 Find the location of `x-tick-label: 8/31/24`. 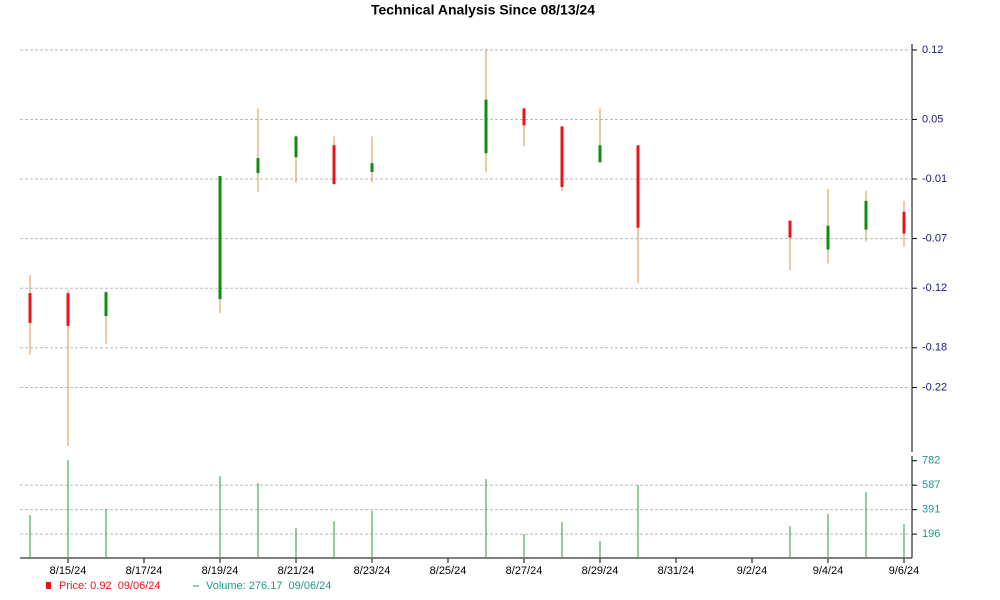

x-tick-label: 8/31/24 is located at coordinates (676, 571).